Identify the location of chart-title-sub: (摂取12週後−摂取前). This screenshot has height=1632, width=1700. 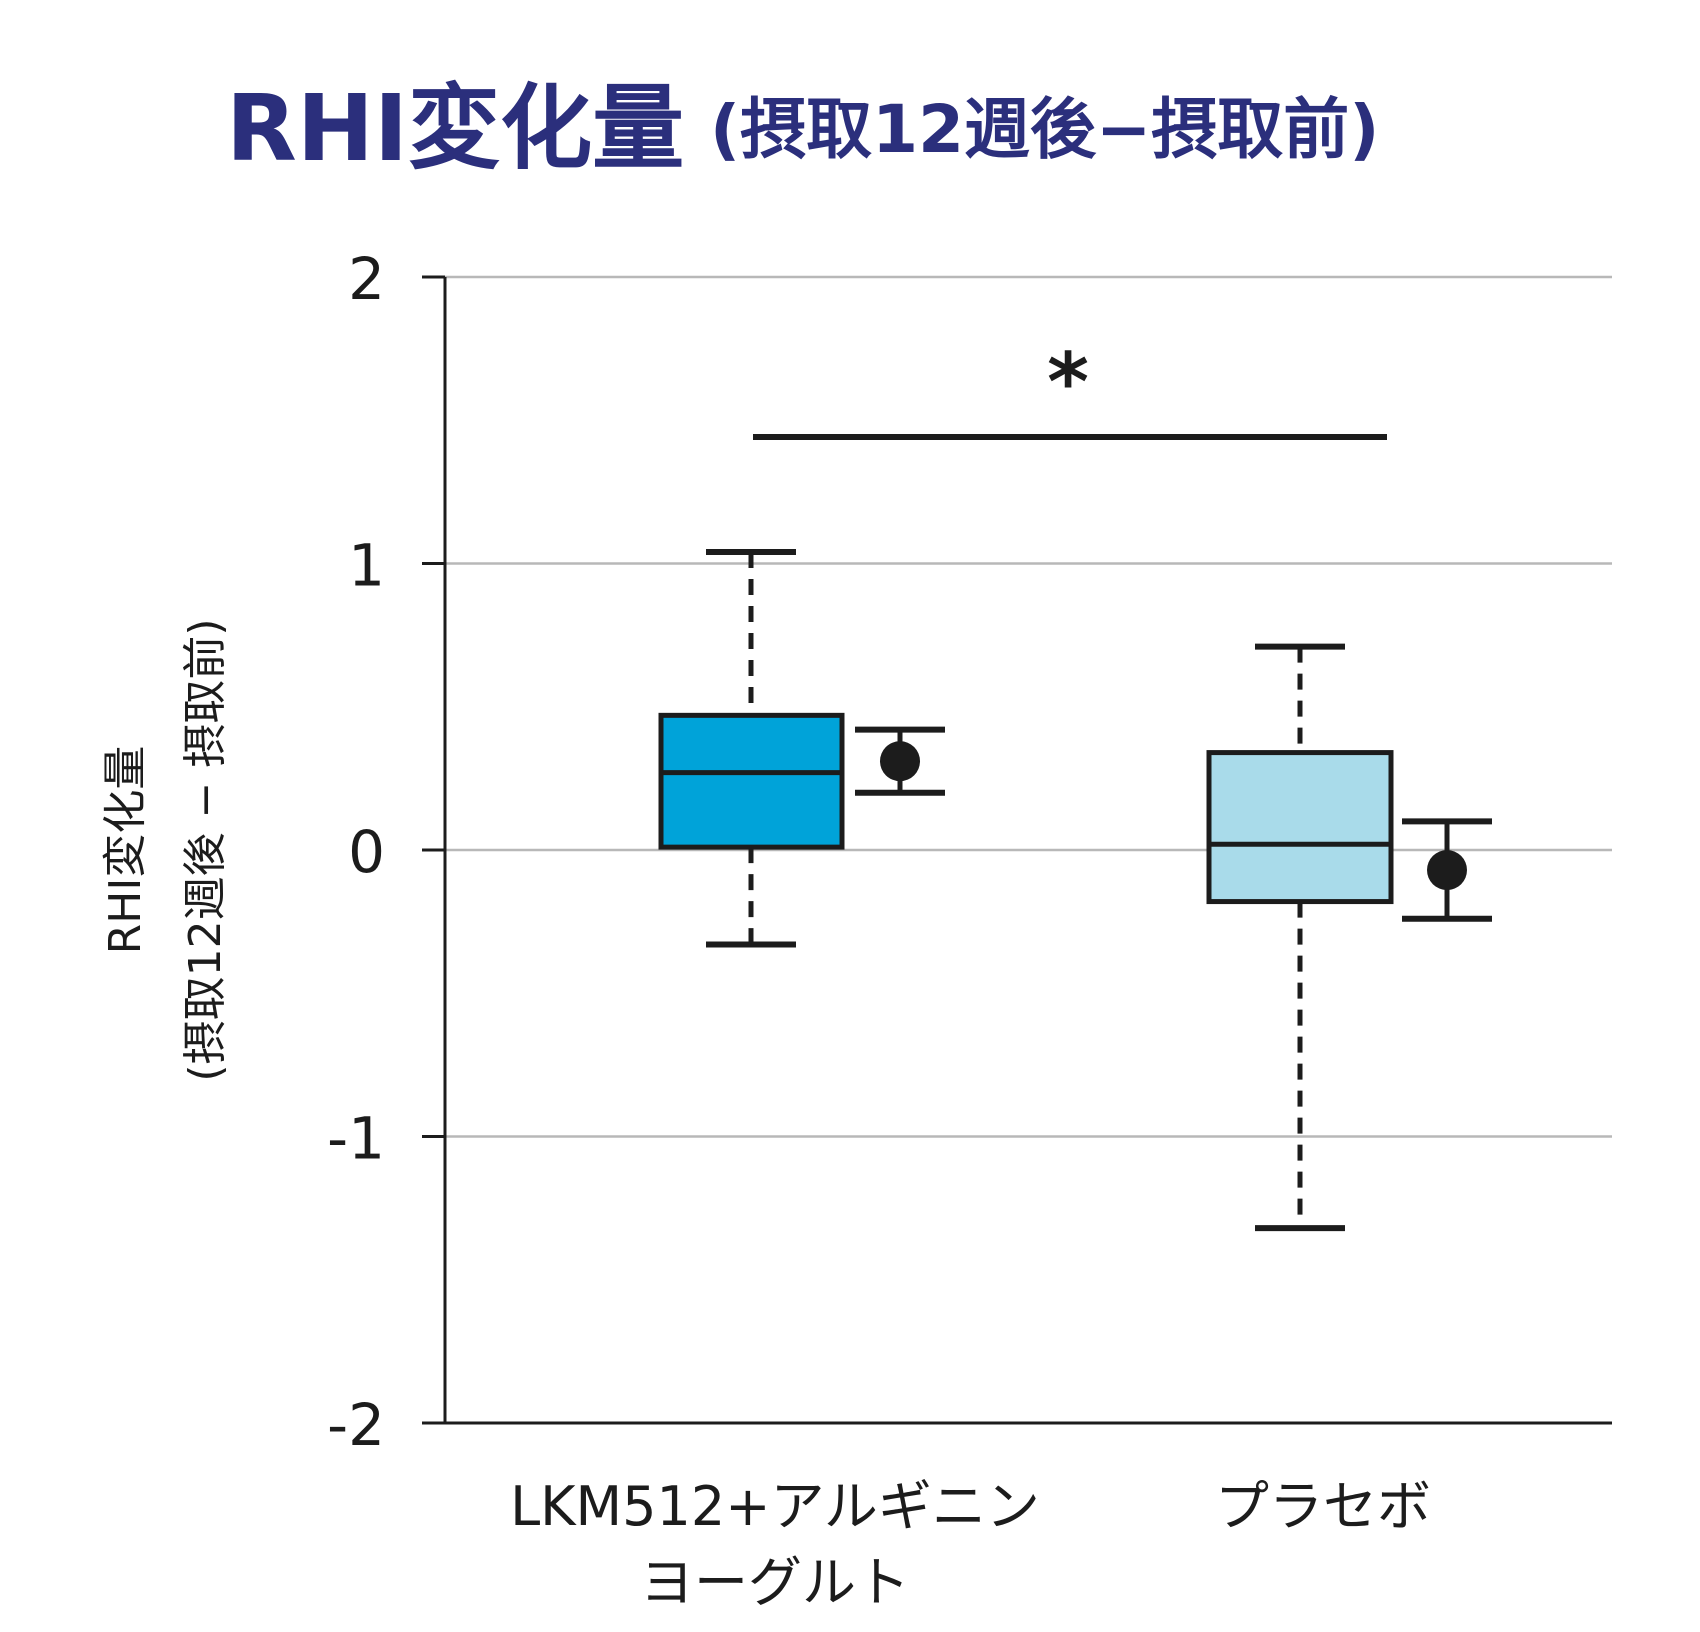
(1044, 129).